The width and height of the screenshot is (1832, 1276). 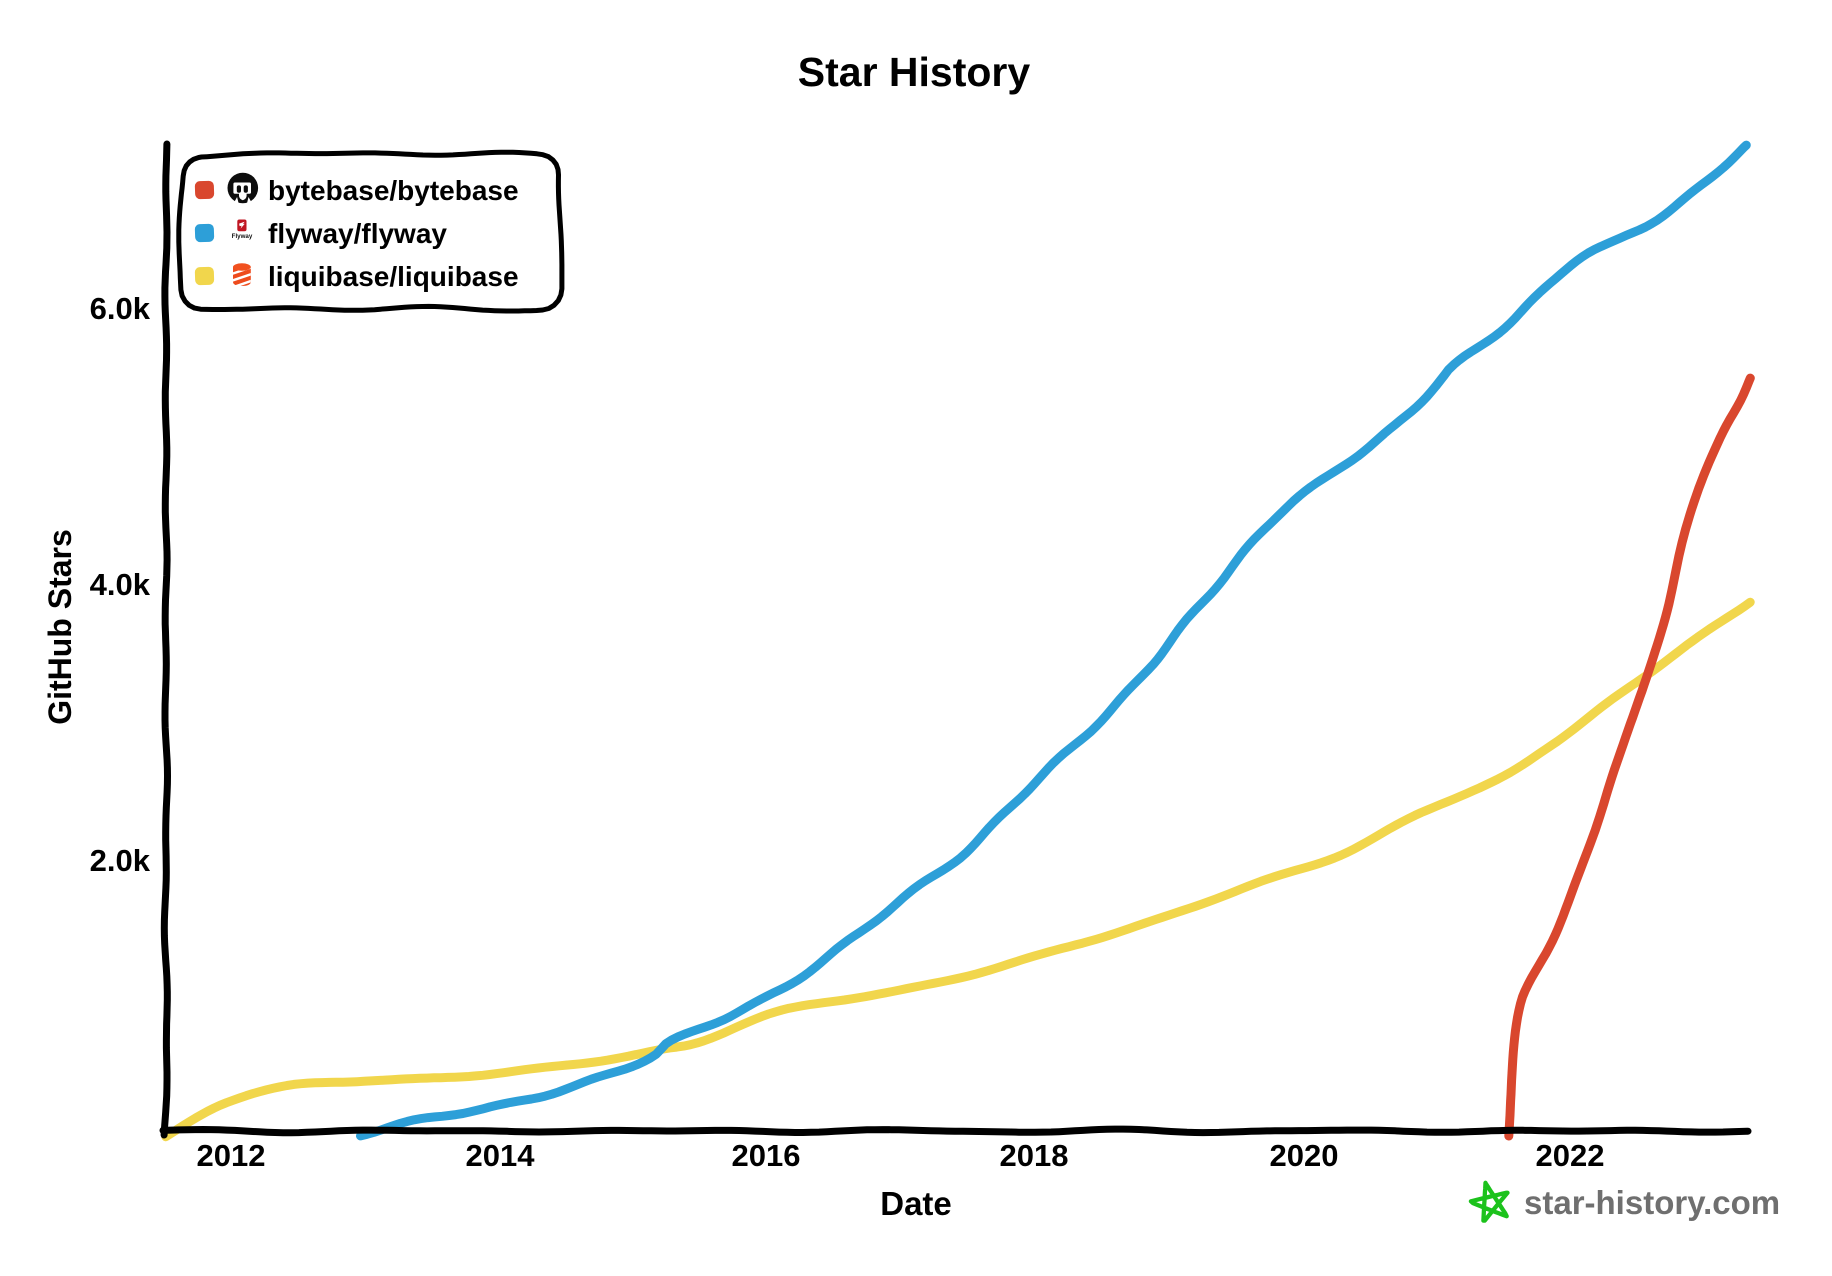 I want to click on svg-text: star-history.com, so click(x=1652, y=1202).